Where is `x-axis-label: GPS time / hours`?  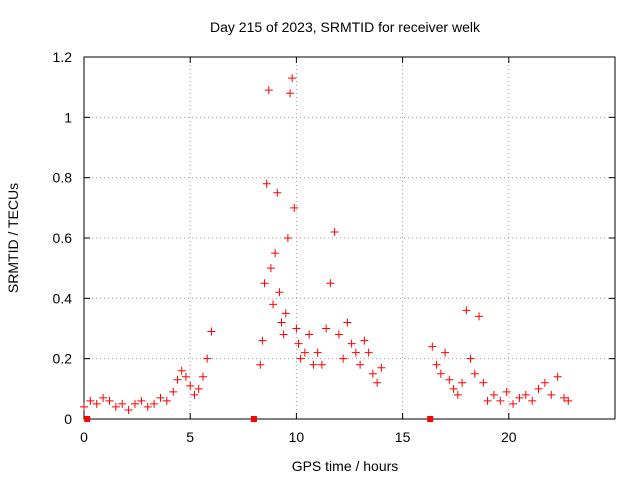
x-axis-label: GPS time / hours is located at coordinates (345, 466).